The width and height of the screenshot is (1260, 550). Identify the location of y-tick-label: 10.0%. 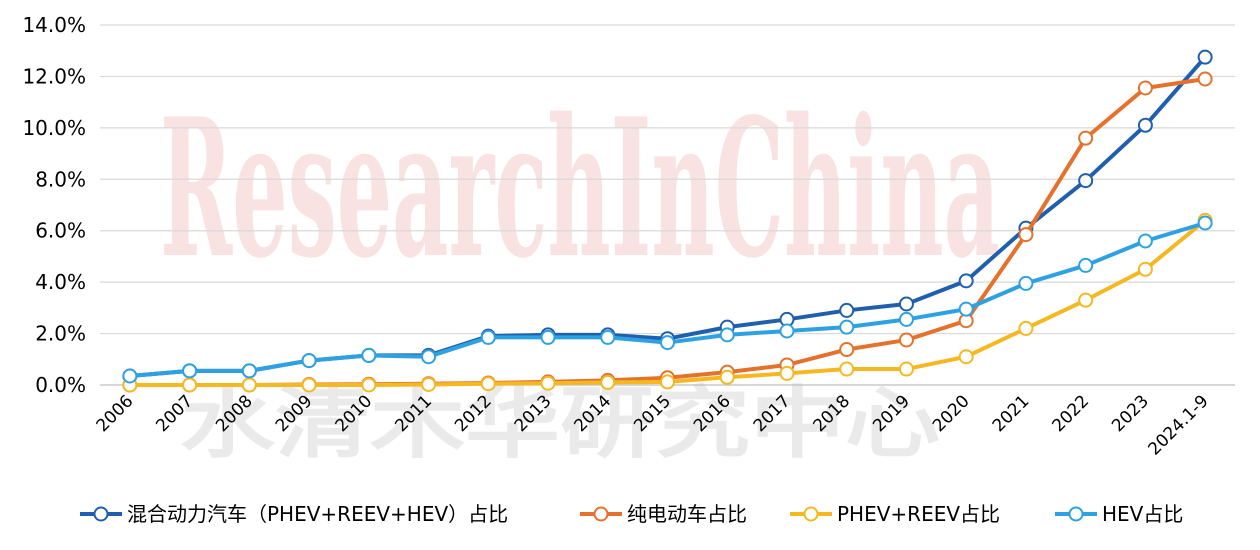
(54, 128).